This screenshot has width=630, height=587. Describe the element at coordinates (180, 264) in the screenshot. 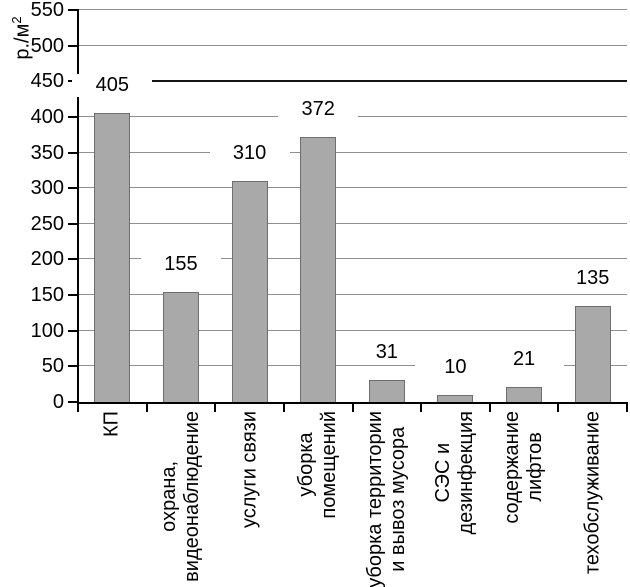

I see `bar-value-label: 155` at that location.